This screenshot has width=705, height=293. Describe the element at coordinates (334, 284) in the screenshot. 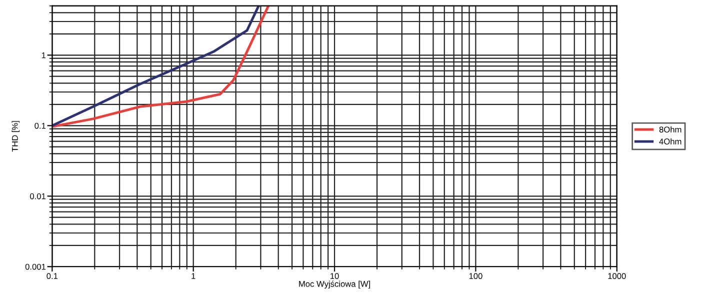

I see `x-axis-title: Moc Wyjściowa [W]` at that location.